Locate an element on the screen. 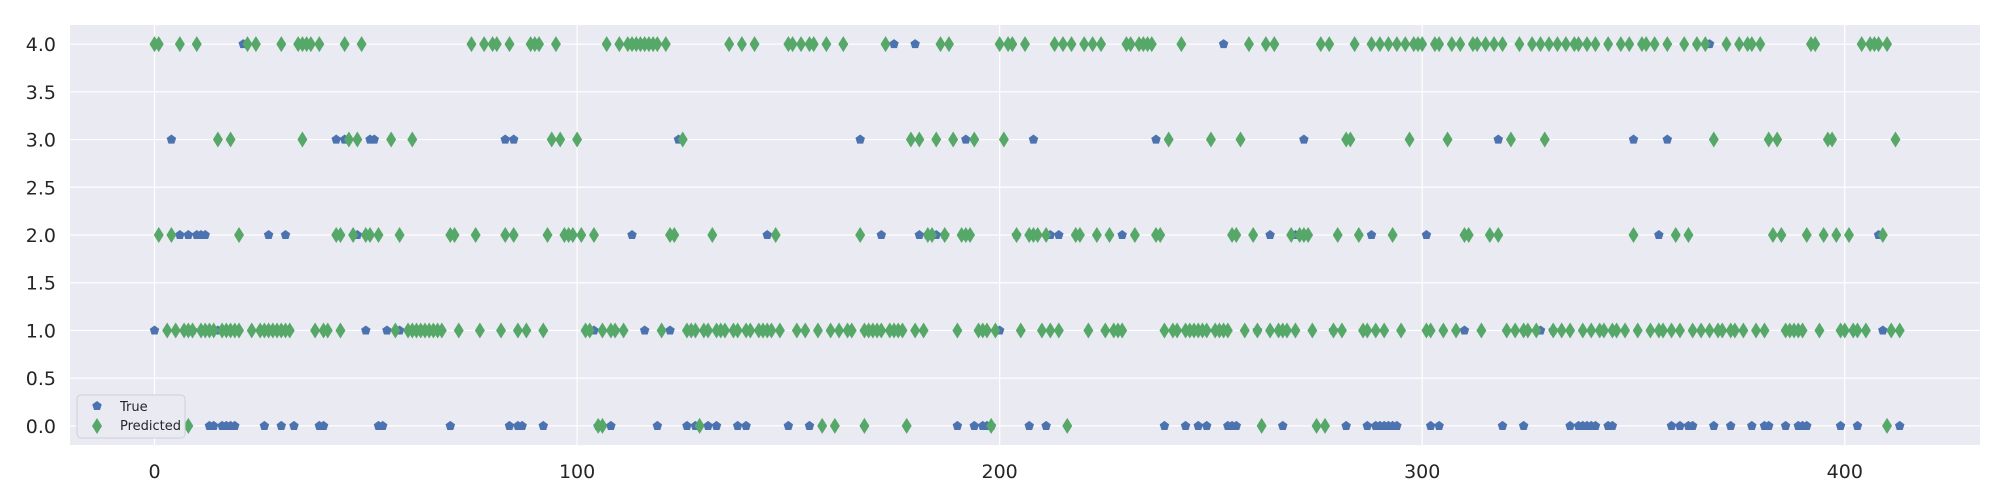 This screenshot has height=500, width=2000. y-tick-label: 1.0 is located at coordinates (41, 331).